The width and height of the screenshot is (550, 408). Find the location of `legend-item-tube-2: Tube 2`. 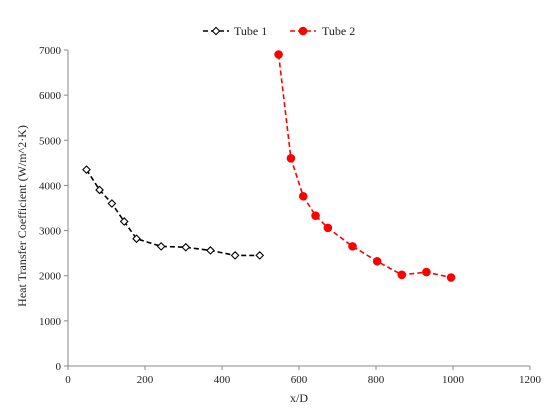

legend-item-tube-2: Tube 2 is located at coordinates (322, 31).